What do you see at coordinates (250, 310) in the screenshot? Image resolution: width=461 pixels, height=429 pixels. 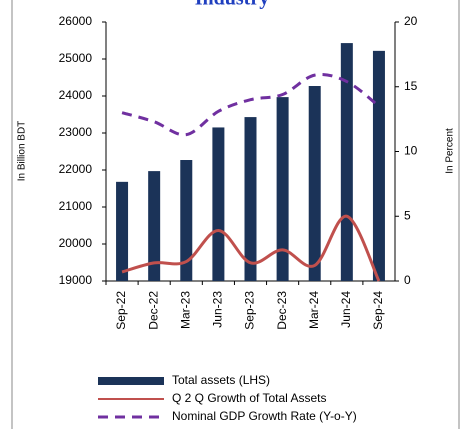 I see `x-tick-label: Sep-23` at bounding box center [250, 310].